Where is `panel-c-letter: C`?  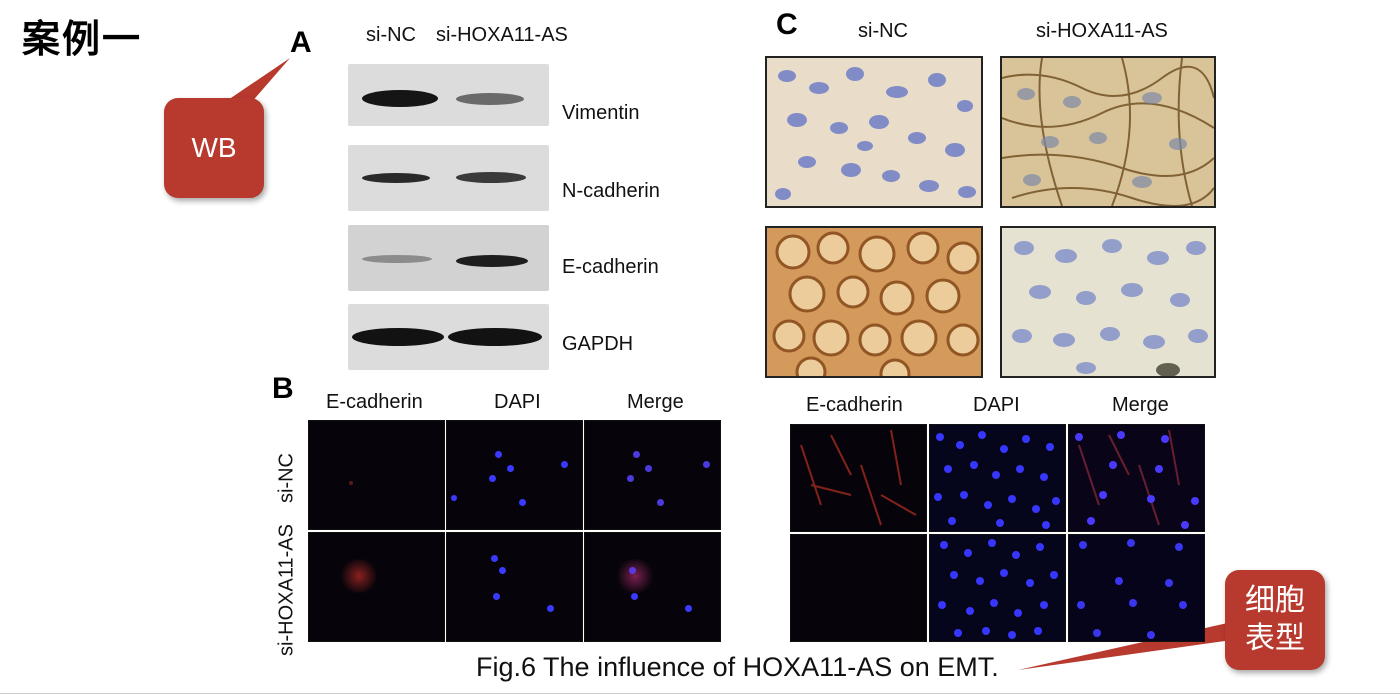
panel-c-letter: C is located at coordinates (787, 24).